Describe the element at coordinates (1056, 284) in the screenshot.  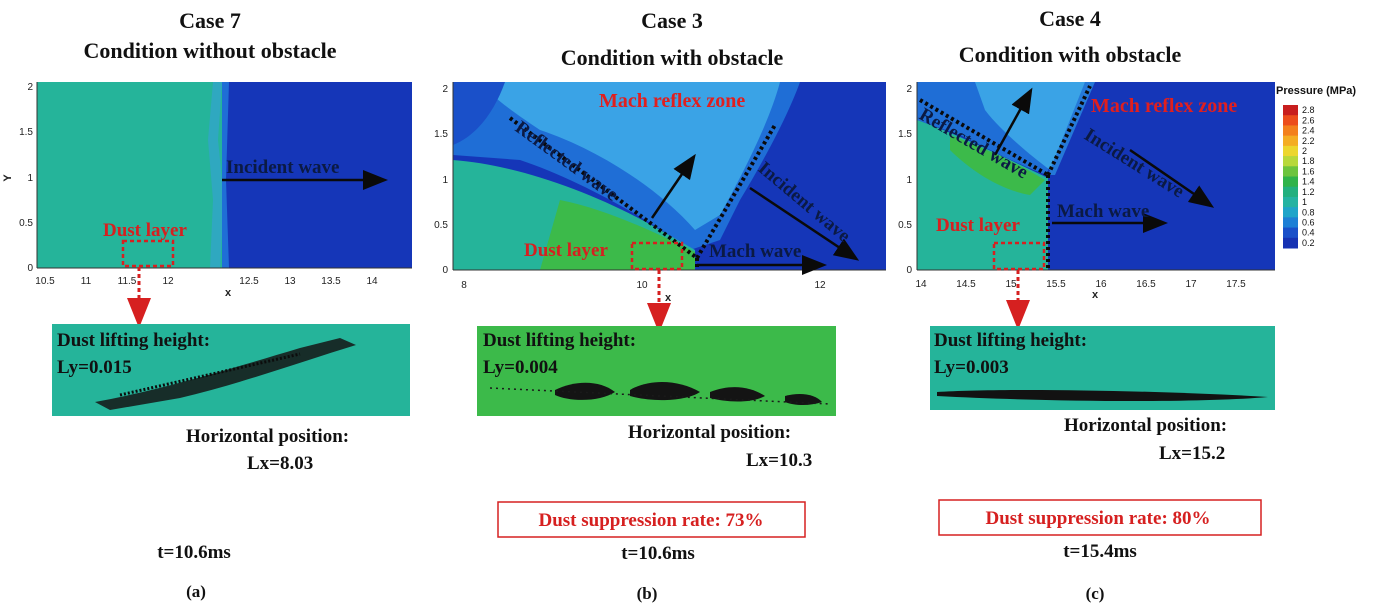
I see `x-tick-label: 15.5` at that location.